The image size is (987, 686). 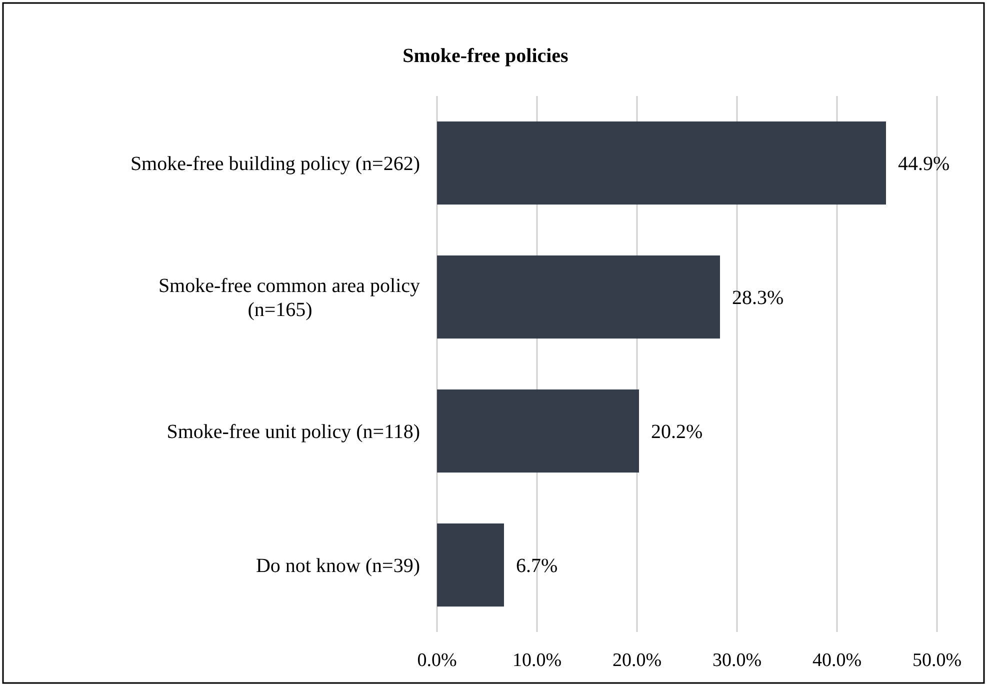 I want to click on x-tick-label: 30.0%, so click(x=737, y=660).